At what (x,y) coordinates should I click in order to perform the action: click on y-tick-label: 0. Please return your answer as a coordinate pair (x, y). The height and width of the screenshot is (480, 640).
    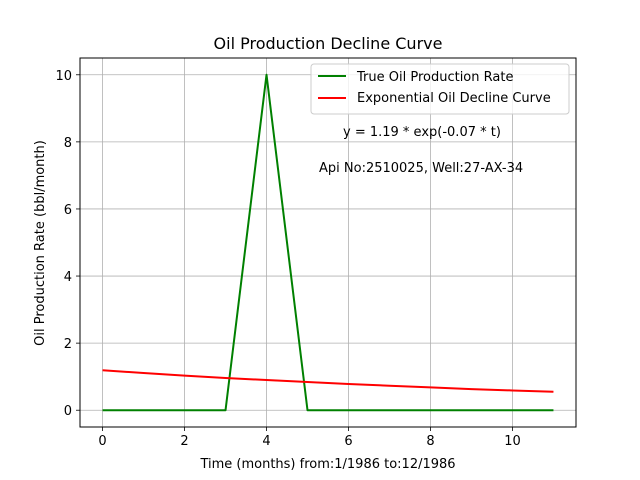
    Looking at the image, I should click on (68, 411).